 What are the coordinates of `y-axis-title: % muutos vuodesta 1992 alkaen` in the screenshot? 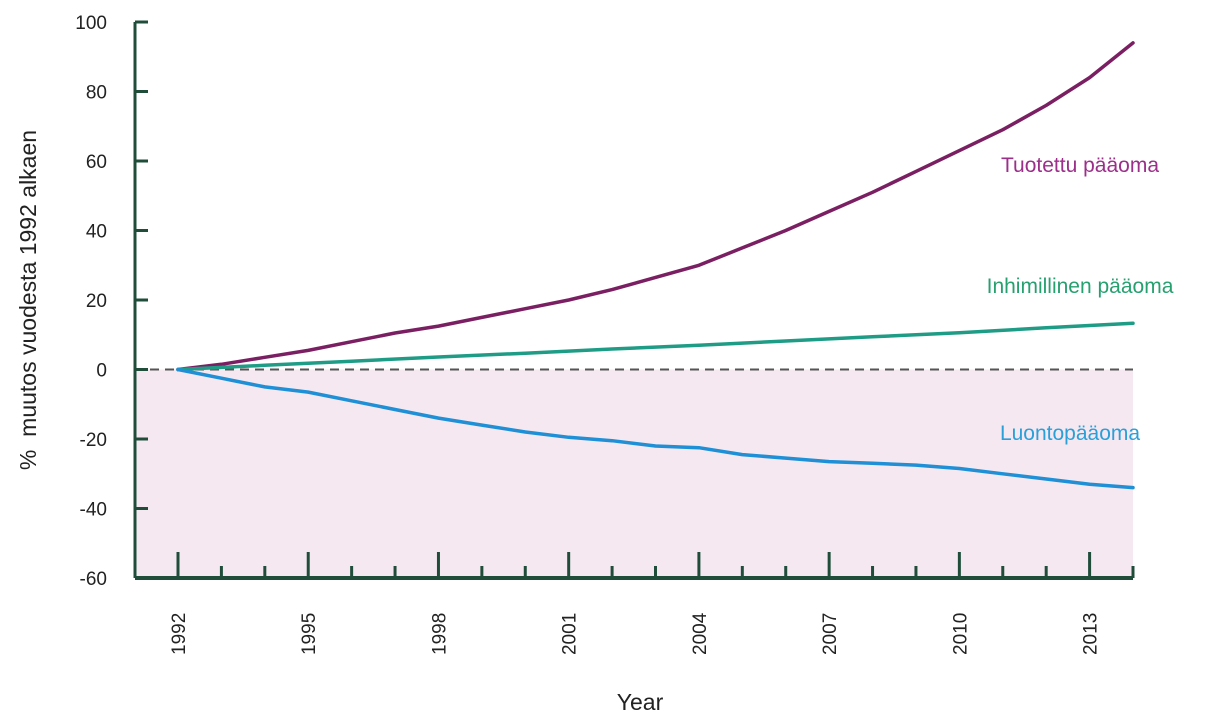 It's located at (28, 300).